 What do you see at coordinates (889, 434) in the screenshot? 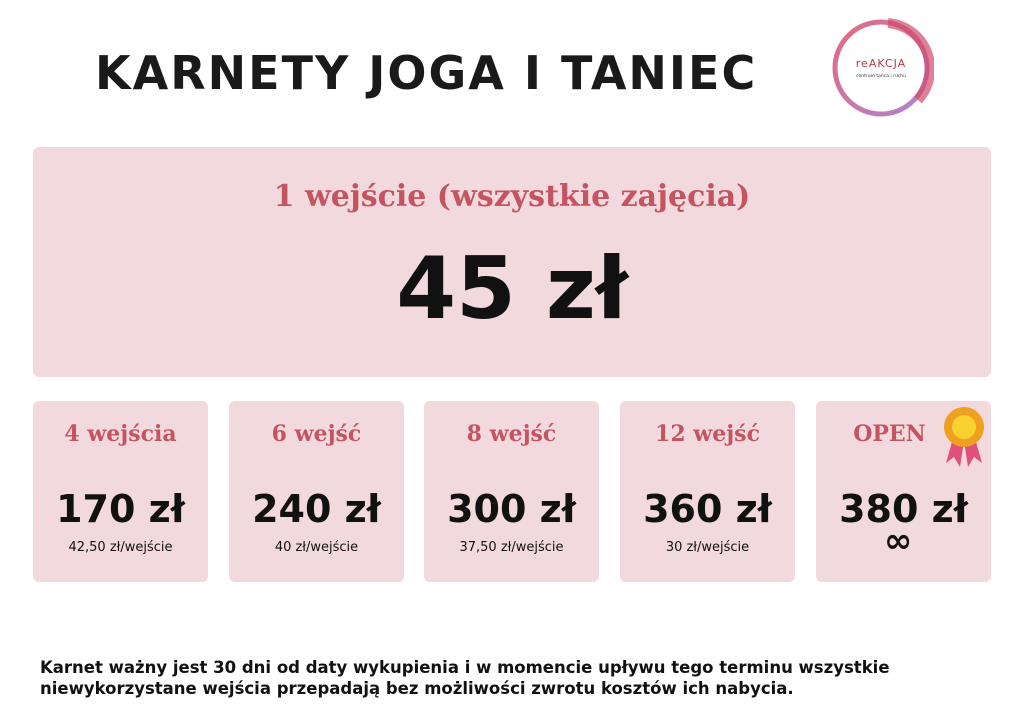
I see `pass-label: OPEN` at bounding box center [889, 434].